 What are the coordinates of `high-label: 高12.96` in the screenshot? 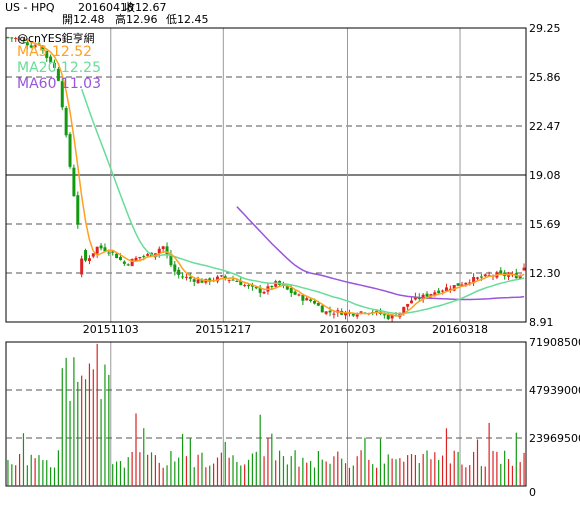 It's located at (136, 19).